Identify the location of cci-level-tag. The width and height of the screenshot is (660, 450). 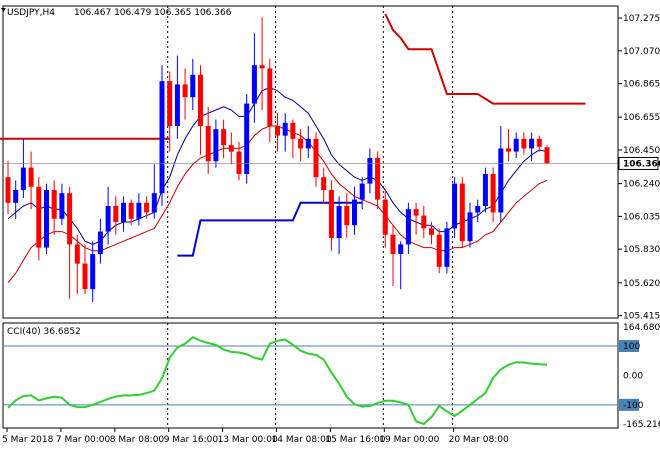
(629, 404).